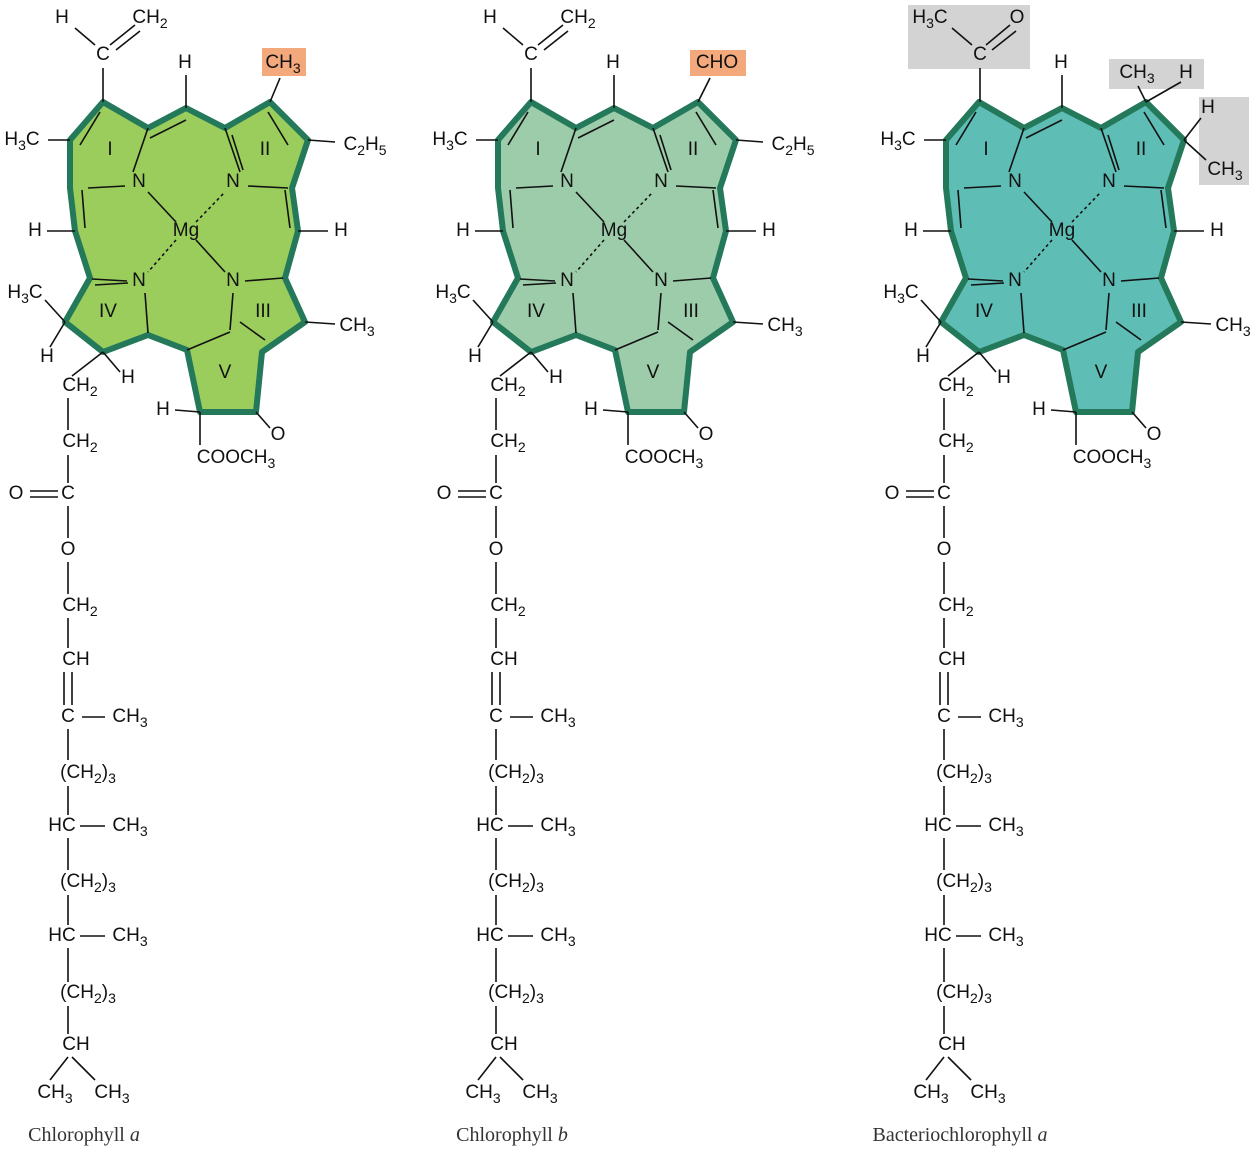  What do you see at coordinates (951, 1044) in the screenshot?
I see `atom-label: CH` at bounding box center [951, 1044].